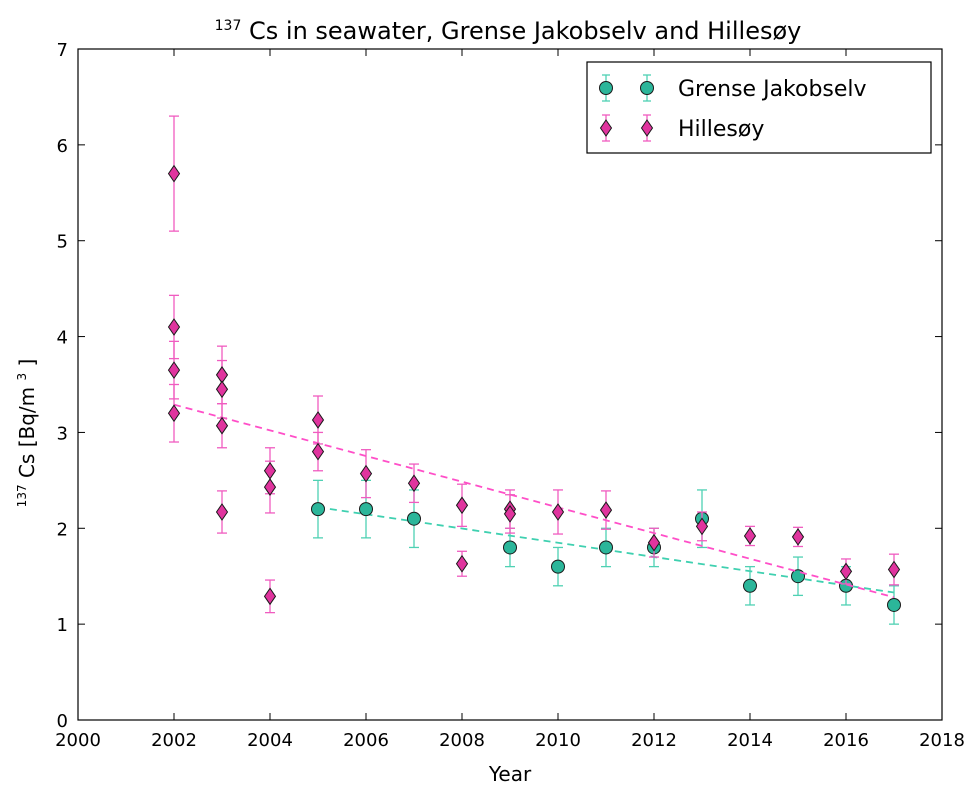 Image resolution: width=975 pixels, height=786 pixels. What do you see at coordinates (22, 495) in the screenshot?
I see `y-axis-label-superscript: 137` at bounding box center [22, 495].